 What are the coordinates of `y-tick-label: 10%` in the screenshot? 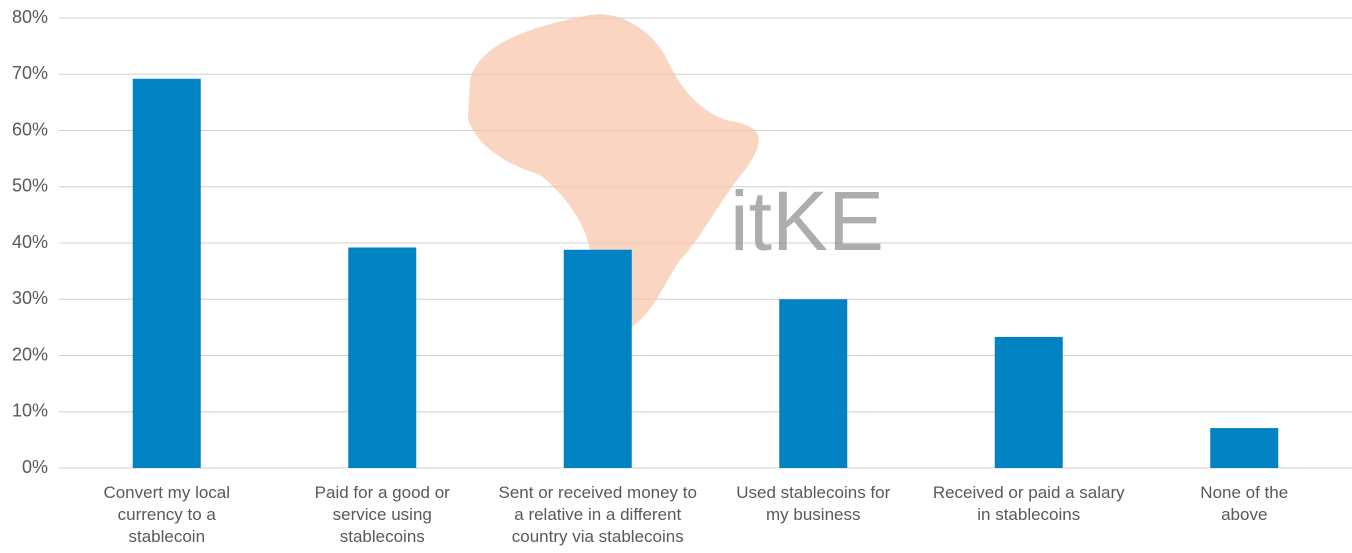 It's located at (30, 411).